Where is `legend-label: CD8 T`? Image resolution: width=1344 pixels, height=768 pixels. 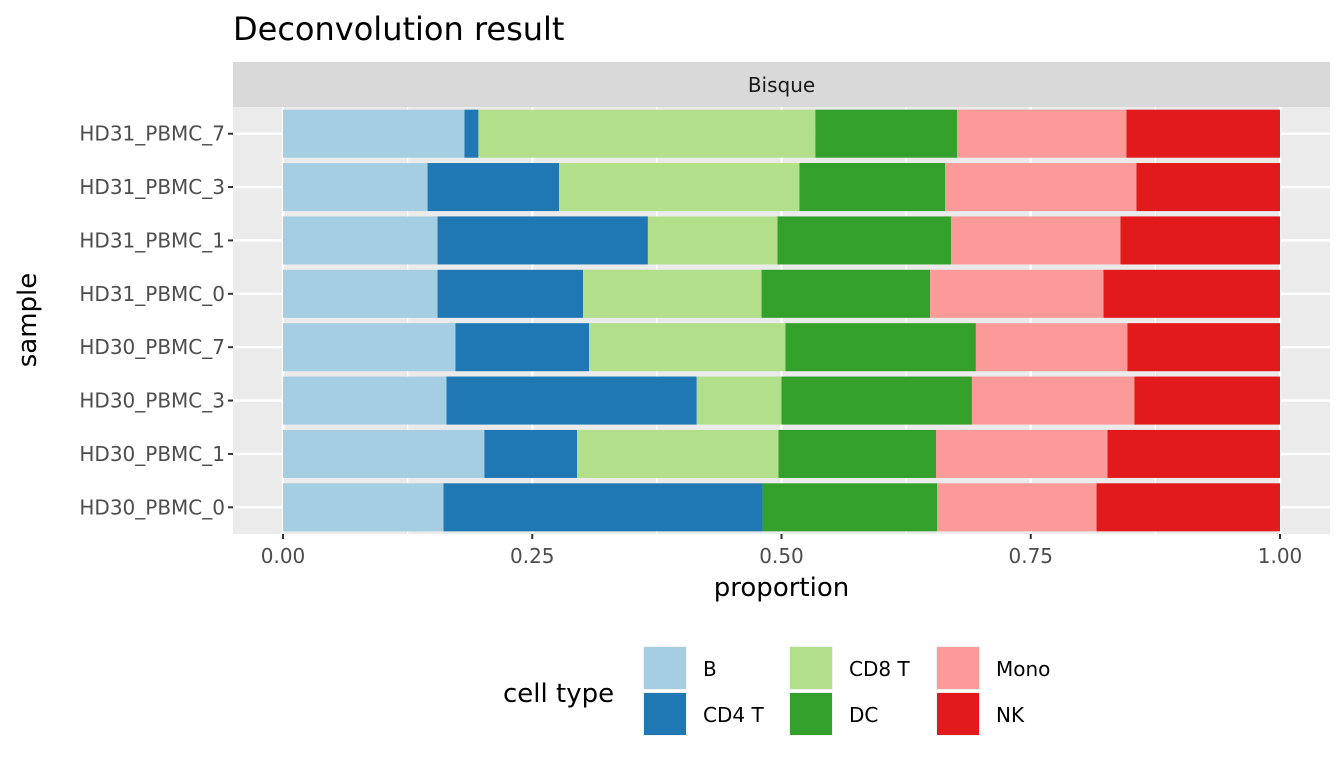
legend-label: CD8 T is located at coordinates (879, 669).